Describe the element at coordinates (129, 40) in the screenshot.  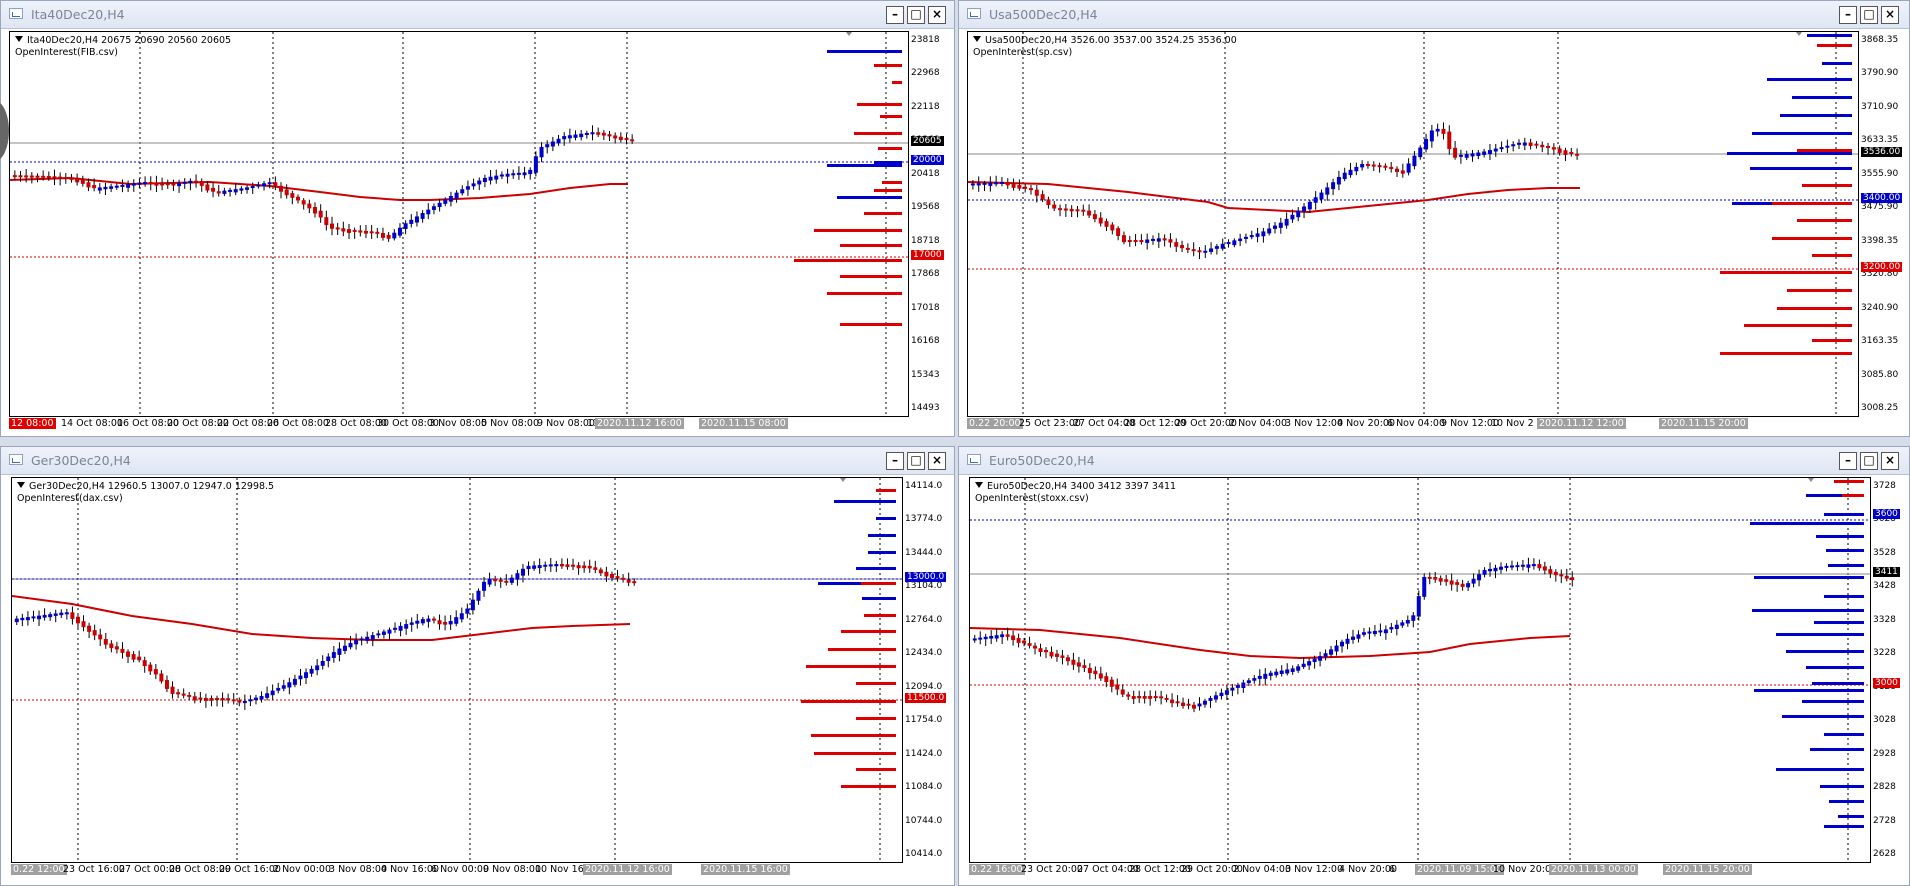
I see `symbol-info: Ita40Dec20,H4 20675 20690 20560 20605` at that location.